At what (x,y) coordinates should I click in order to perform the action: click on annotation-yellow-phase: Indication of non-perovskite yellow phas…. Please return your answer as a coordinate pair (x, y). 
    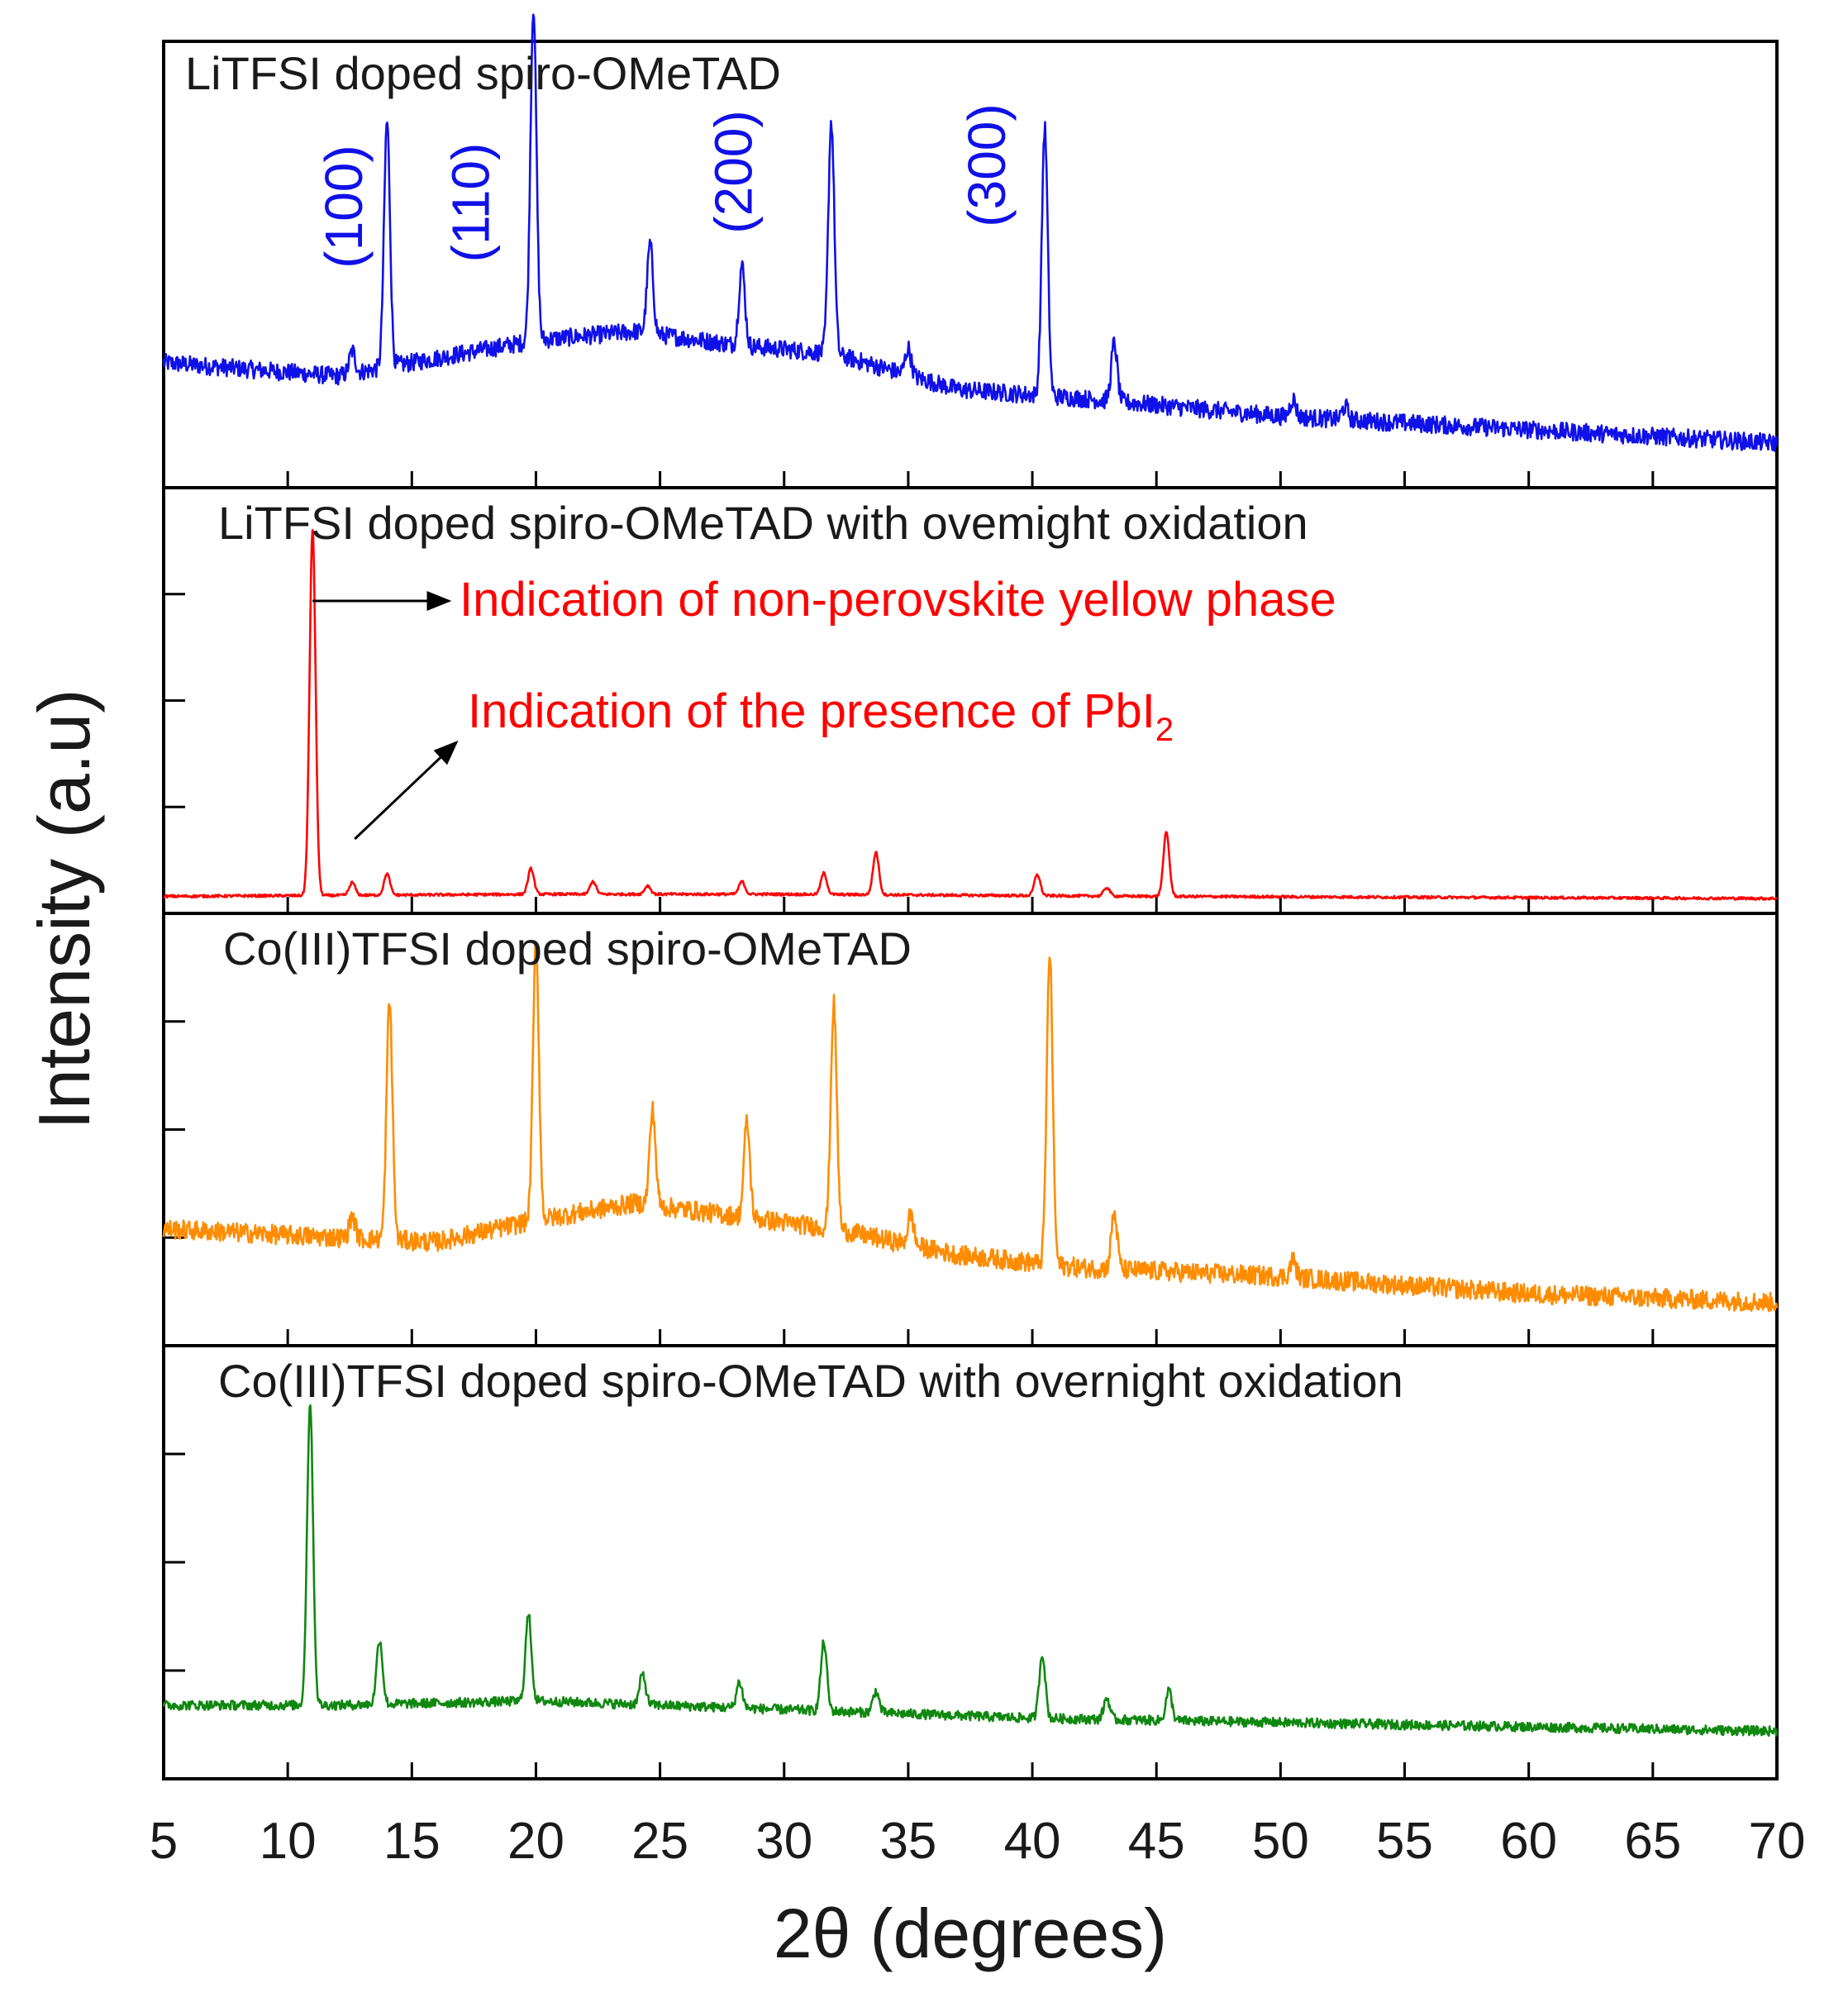
    Looking at the image, I should click on (898, 600).